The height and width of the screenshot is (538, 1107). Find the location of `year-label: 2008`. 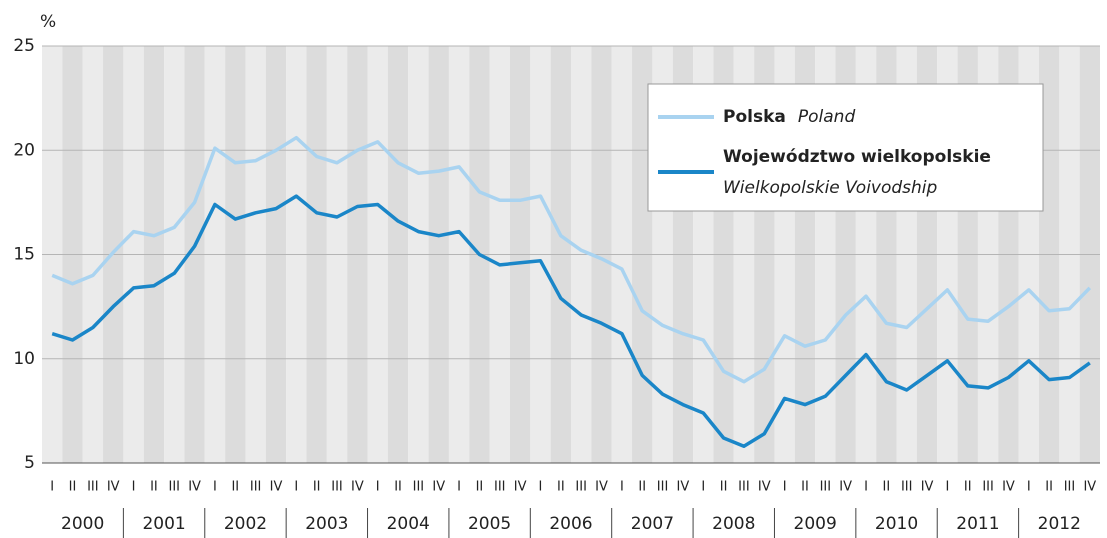

year-label: 2008 is located at coordinates (733, 524).